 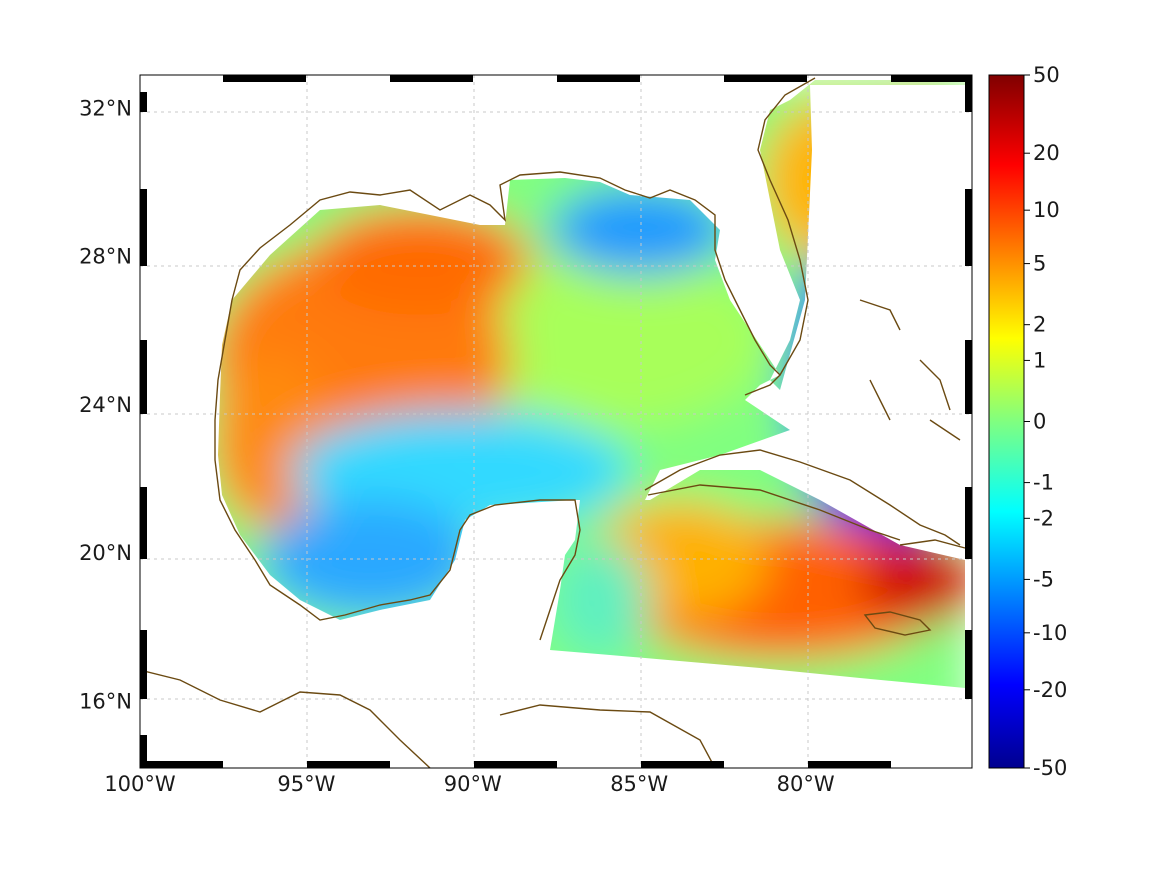 What do you see at coordinates (1043, 579) in the screenshot?
I see `colorbar-tick-label: -5` at bounding box center [1043, 579].